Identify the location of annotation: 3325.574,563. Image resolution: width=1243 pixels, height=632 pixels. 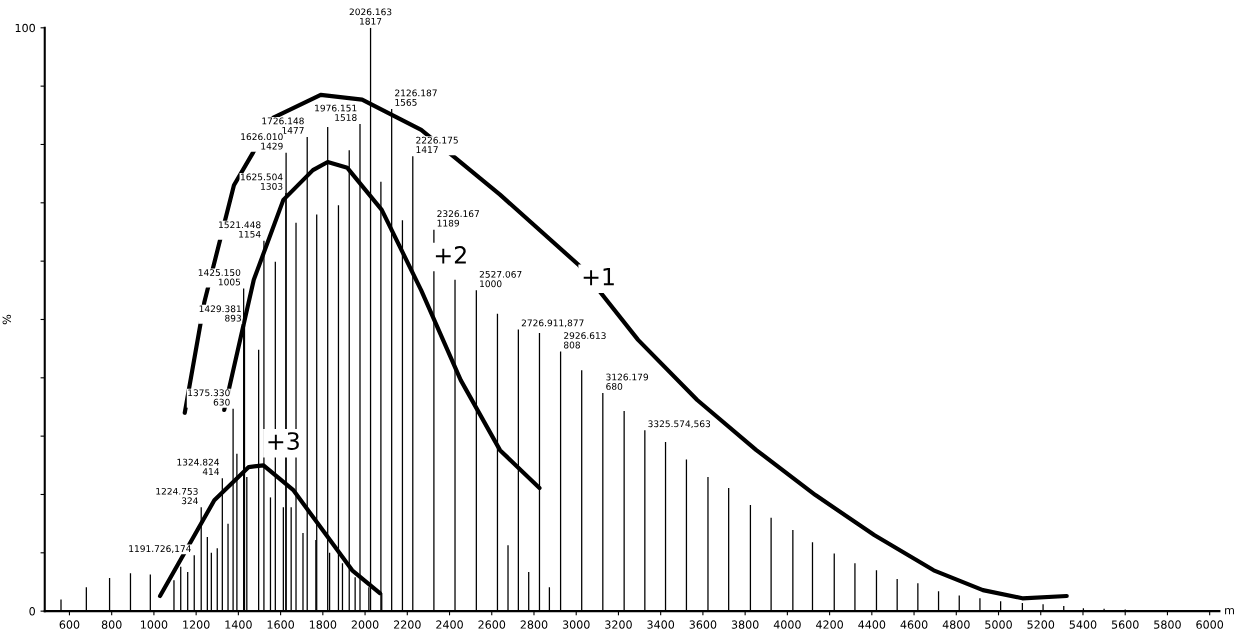
(679, 424).